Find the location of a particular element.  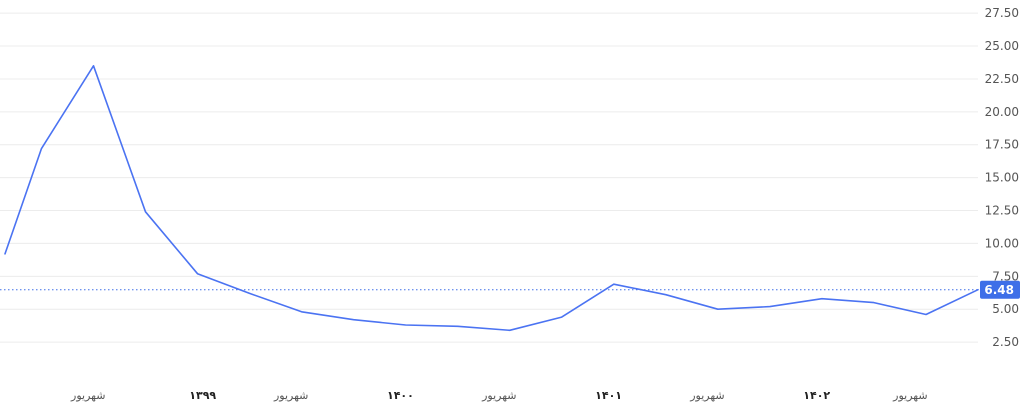

y-tick-label: 17.50 is located at coordinates (1002, 145).